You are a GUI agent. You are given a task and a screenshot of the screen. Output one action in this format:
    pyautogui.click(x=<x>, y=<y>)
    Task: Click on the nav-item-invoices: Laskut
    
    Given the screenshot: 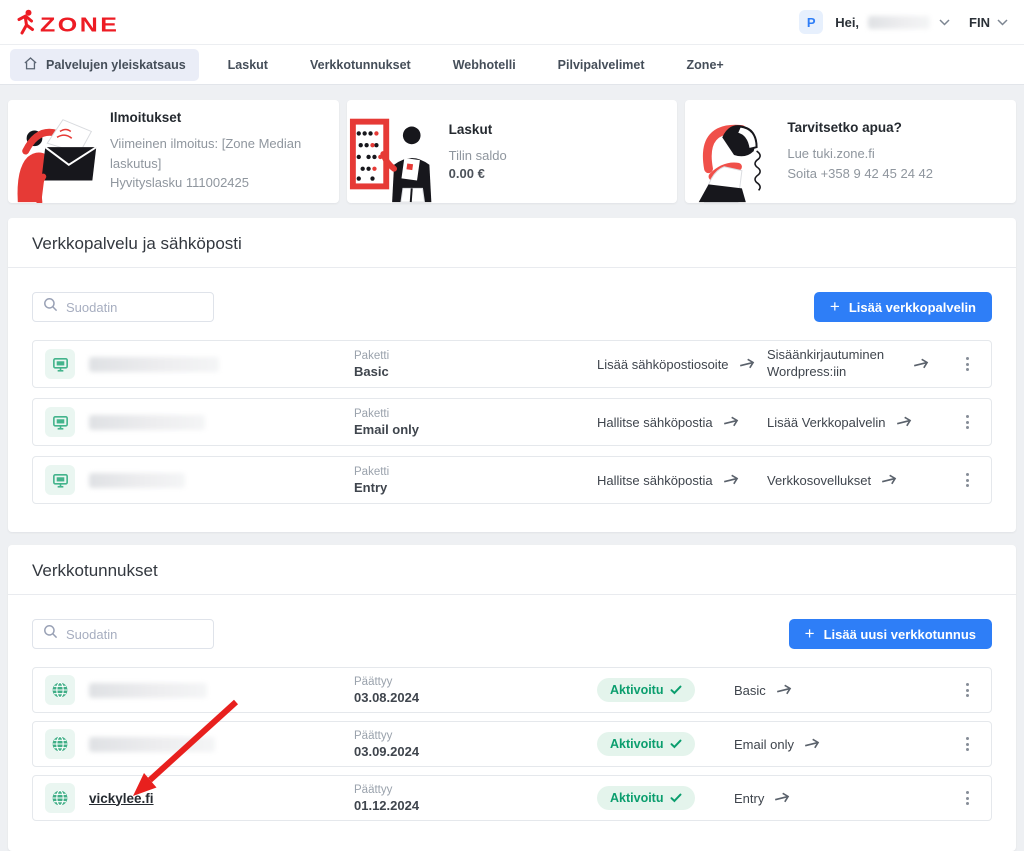 What is the action you would take?
    pyautogui.click(x=248, y=65)
    